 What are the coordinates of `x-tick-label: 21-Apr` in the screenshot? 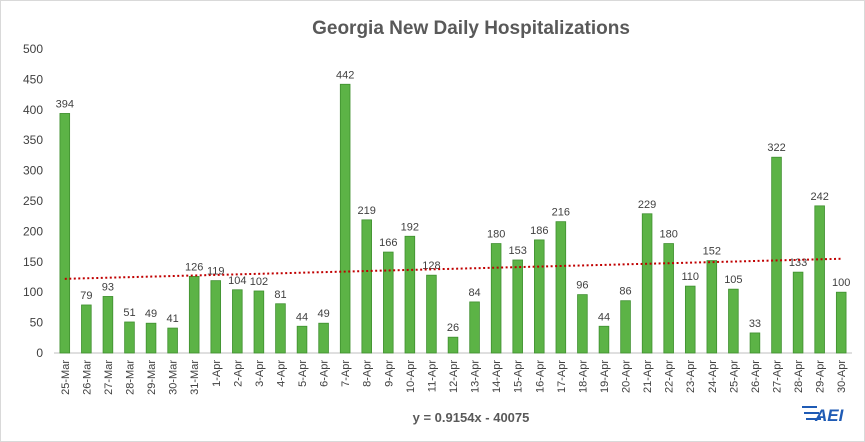 It's located at (648, 376).